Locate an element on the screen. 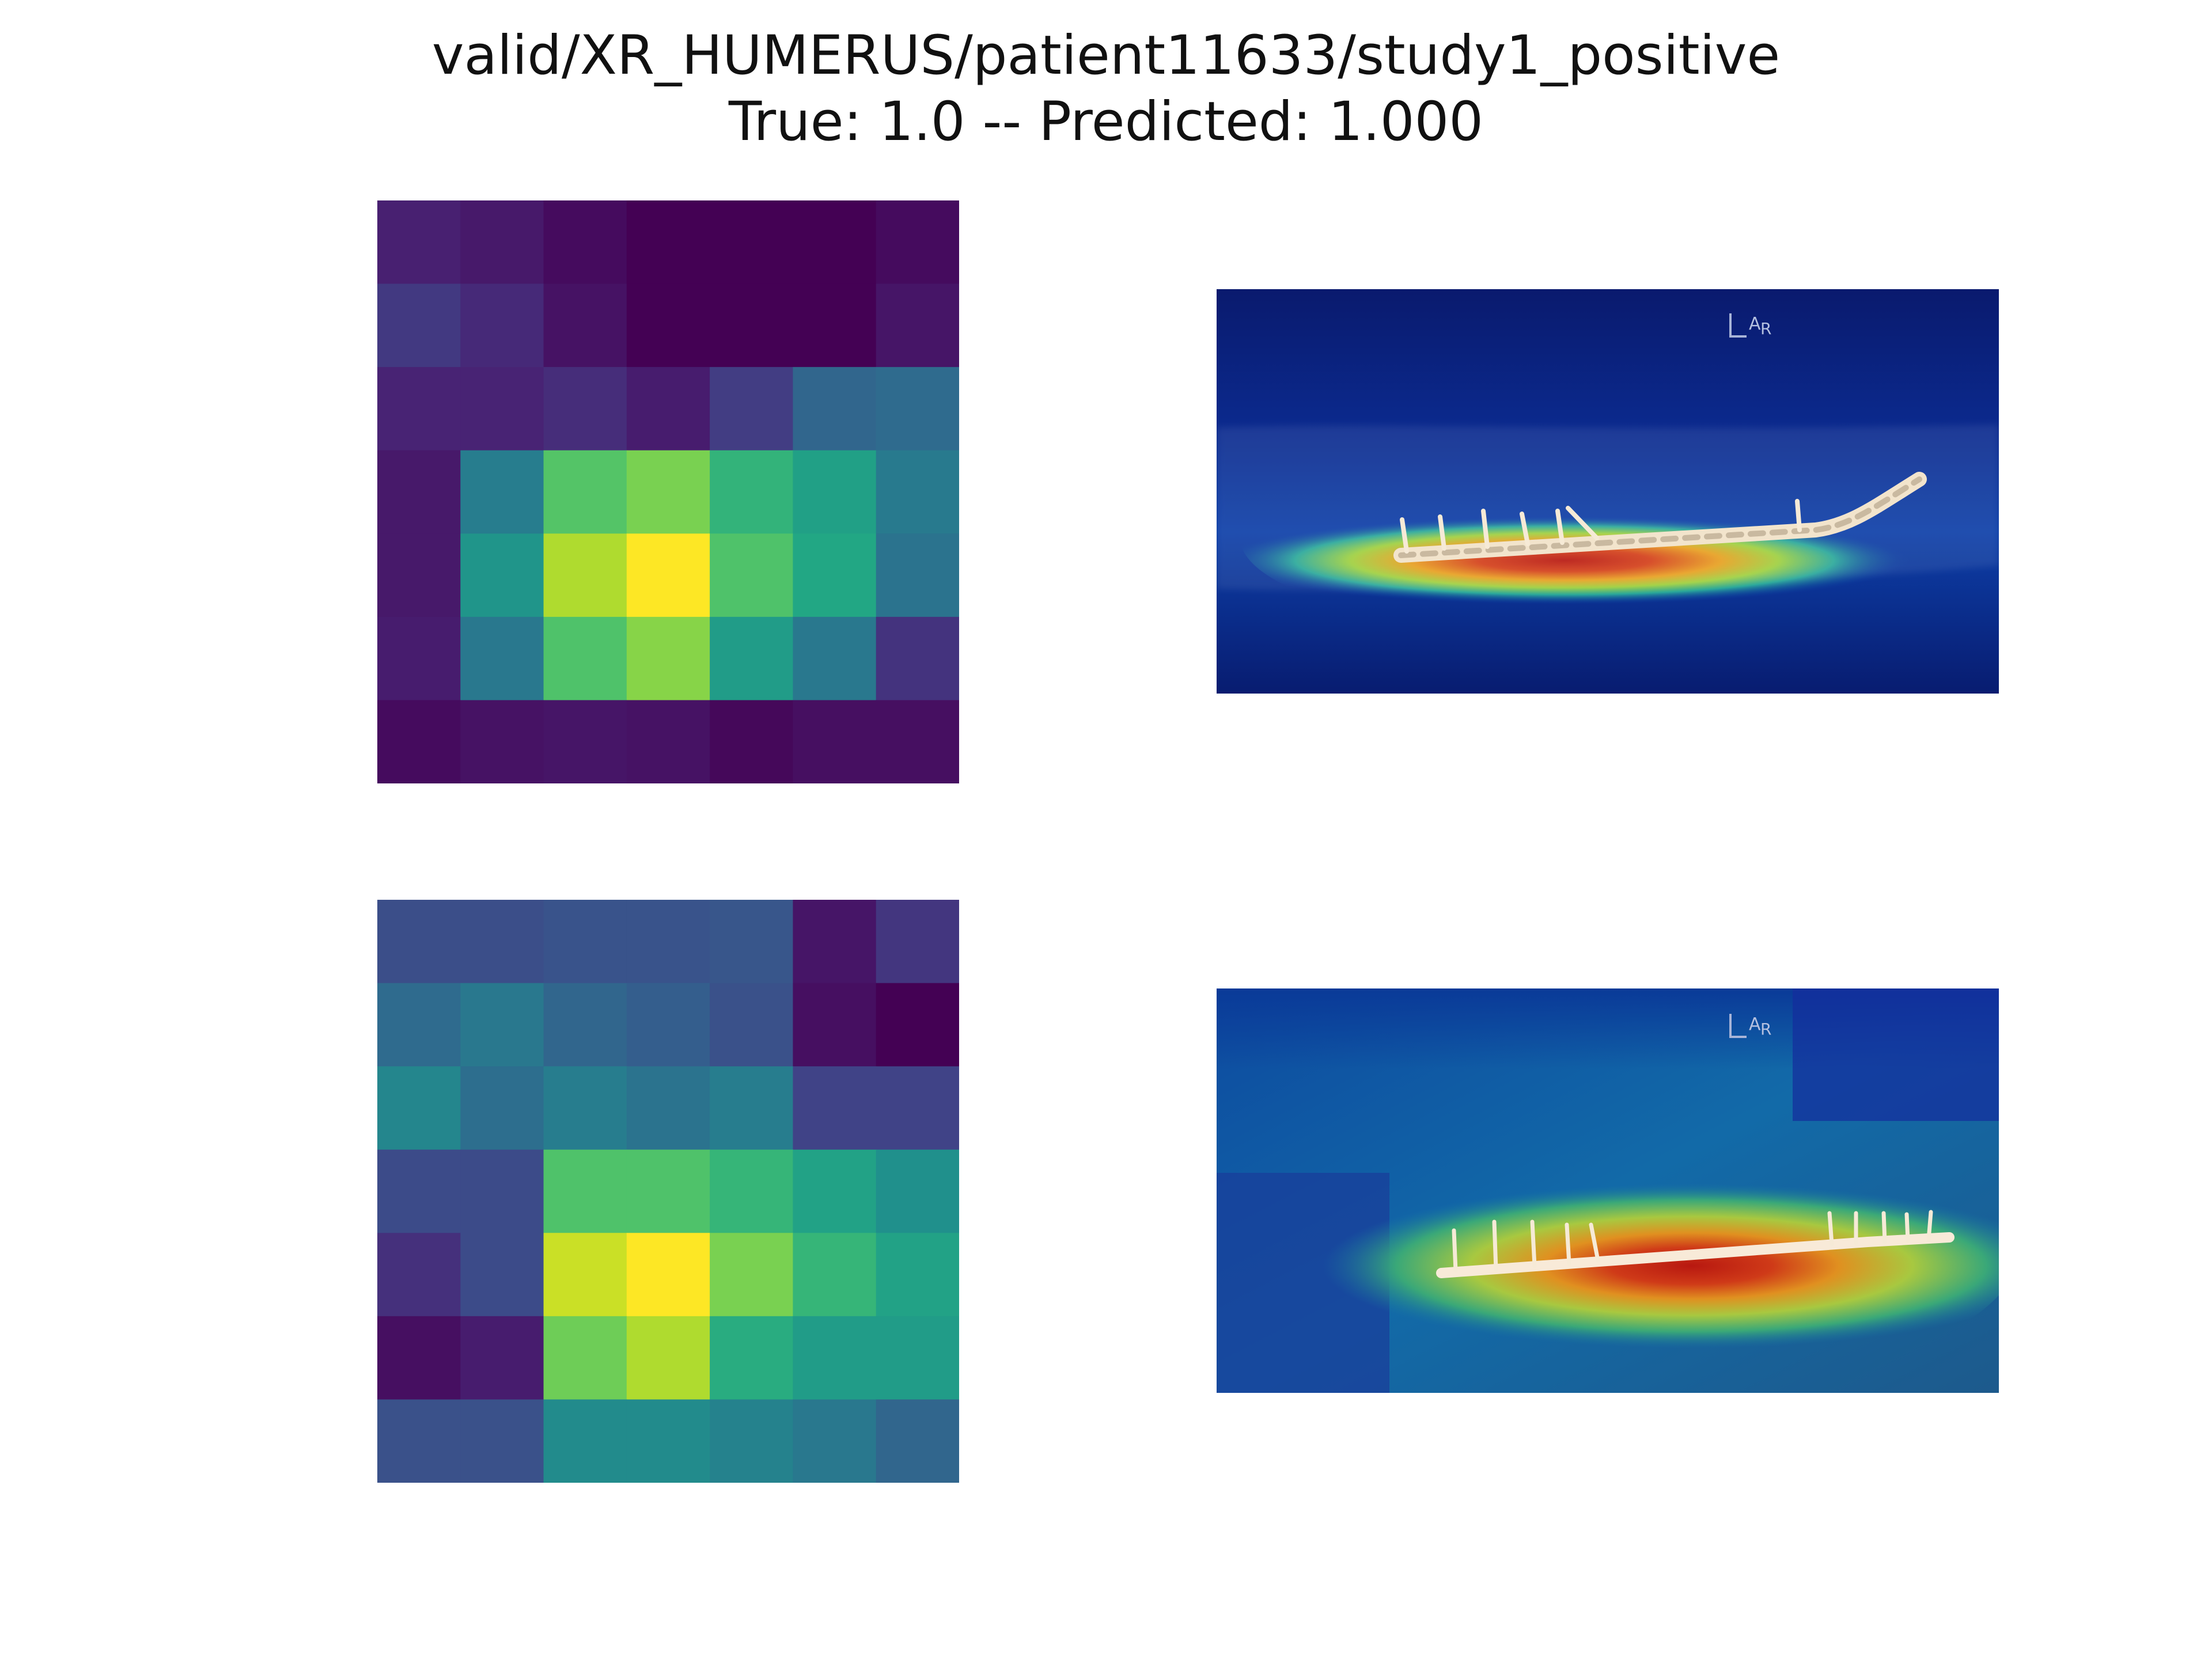 The image size is (2212, 1659). xray-cam-image-2: A R is located at coordinates (1608, 1190).